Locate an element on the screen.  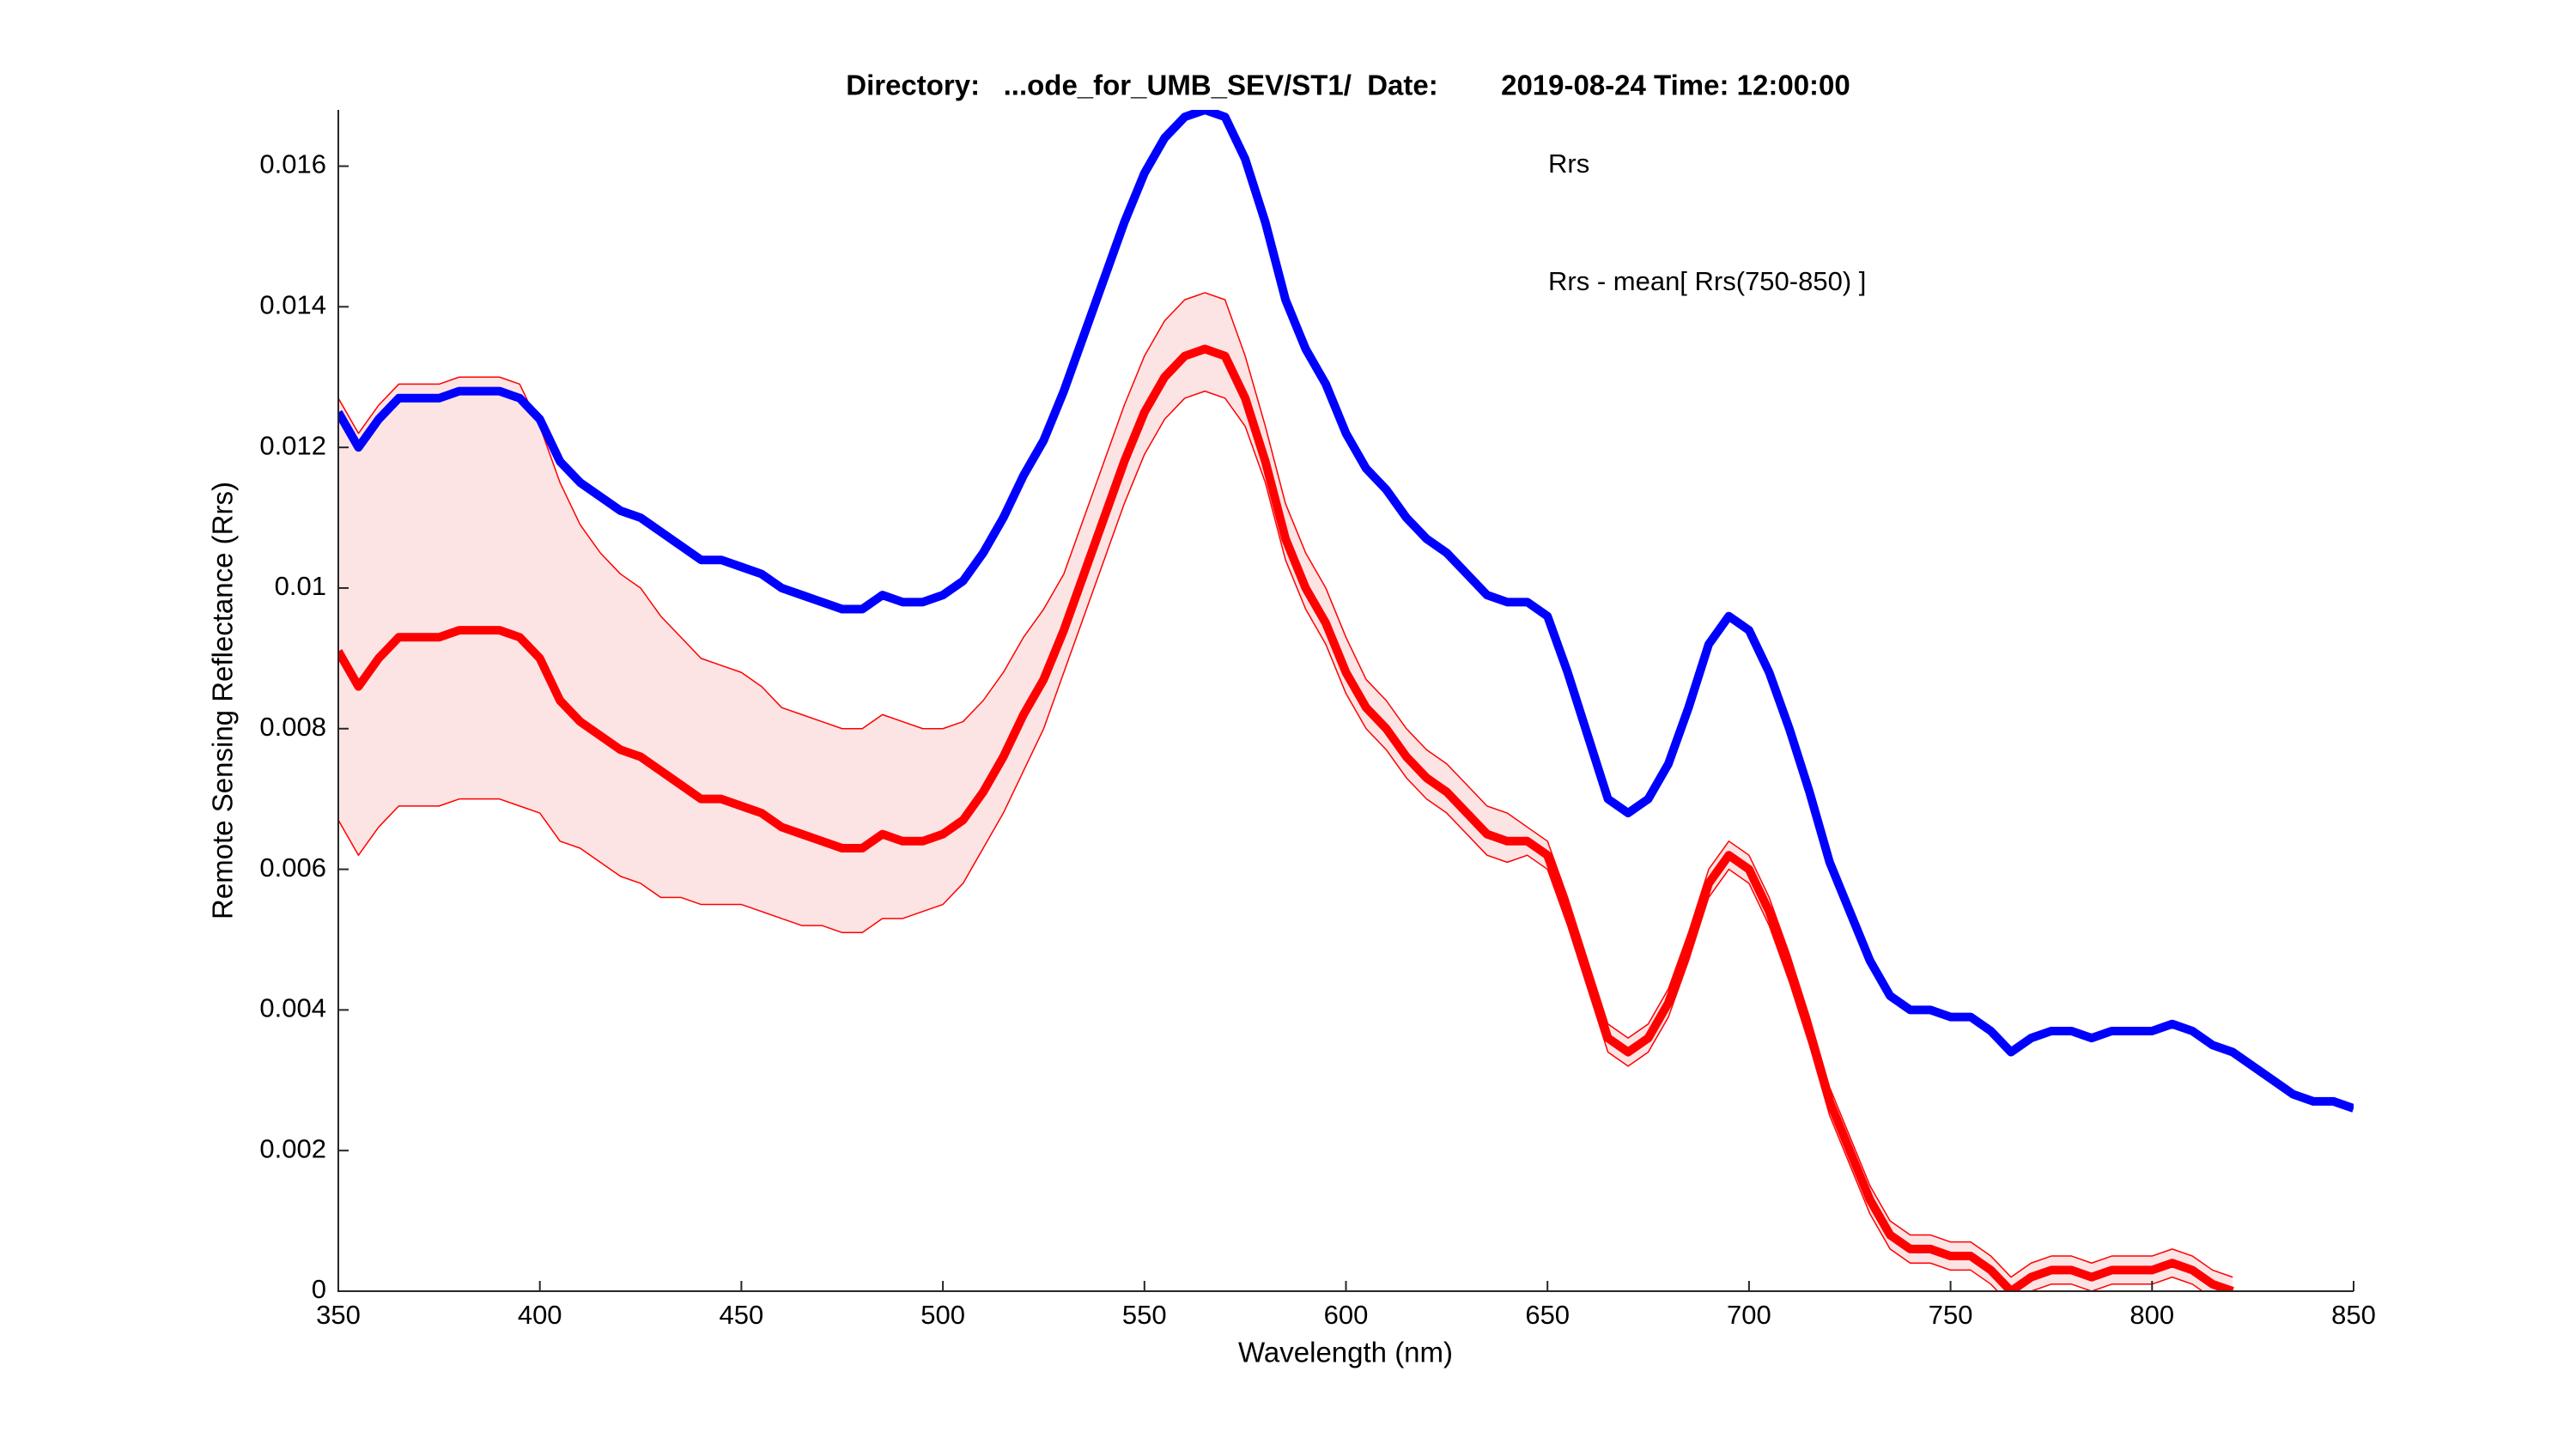
x-tick-label: 500 is located at coordinates (943, 1315).